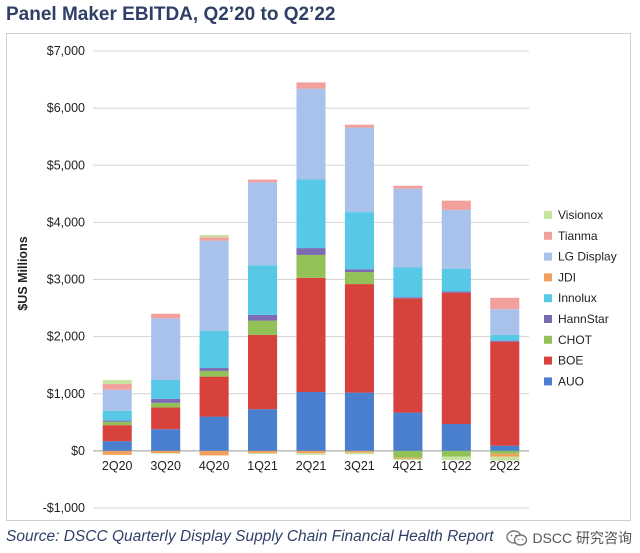 The image size is (640, 553). What do you see at coordinates (66, 51) in the screenshot?
I see `y-tick-label: $7,000` at bounding box center [66, 51].